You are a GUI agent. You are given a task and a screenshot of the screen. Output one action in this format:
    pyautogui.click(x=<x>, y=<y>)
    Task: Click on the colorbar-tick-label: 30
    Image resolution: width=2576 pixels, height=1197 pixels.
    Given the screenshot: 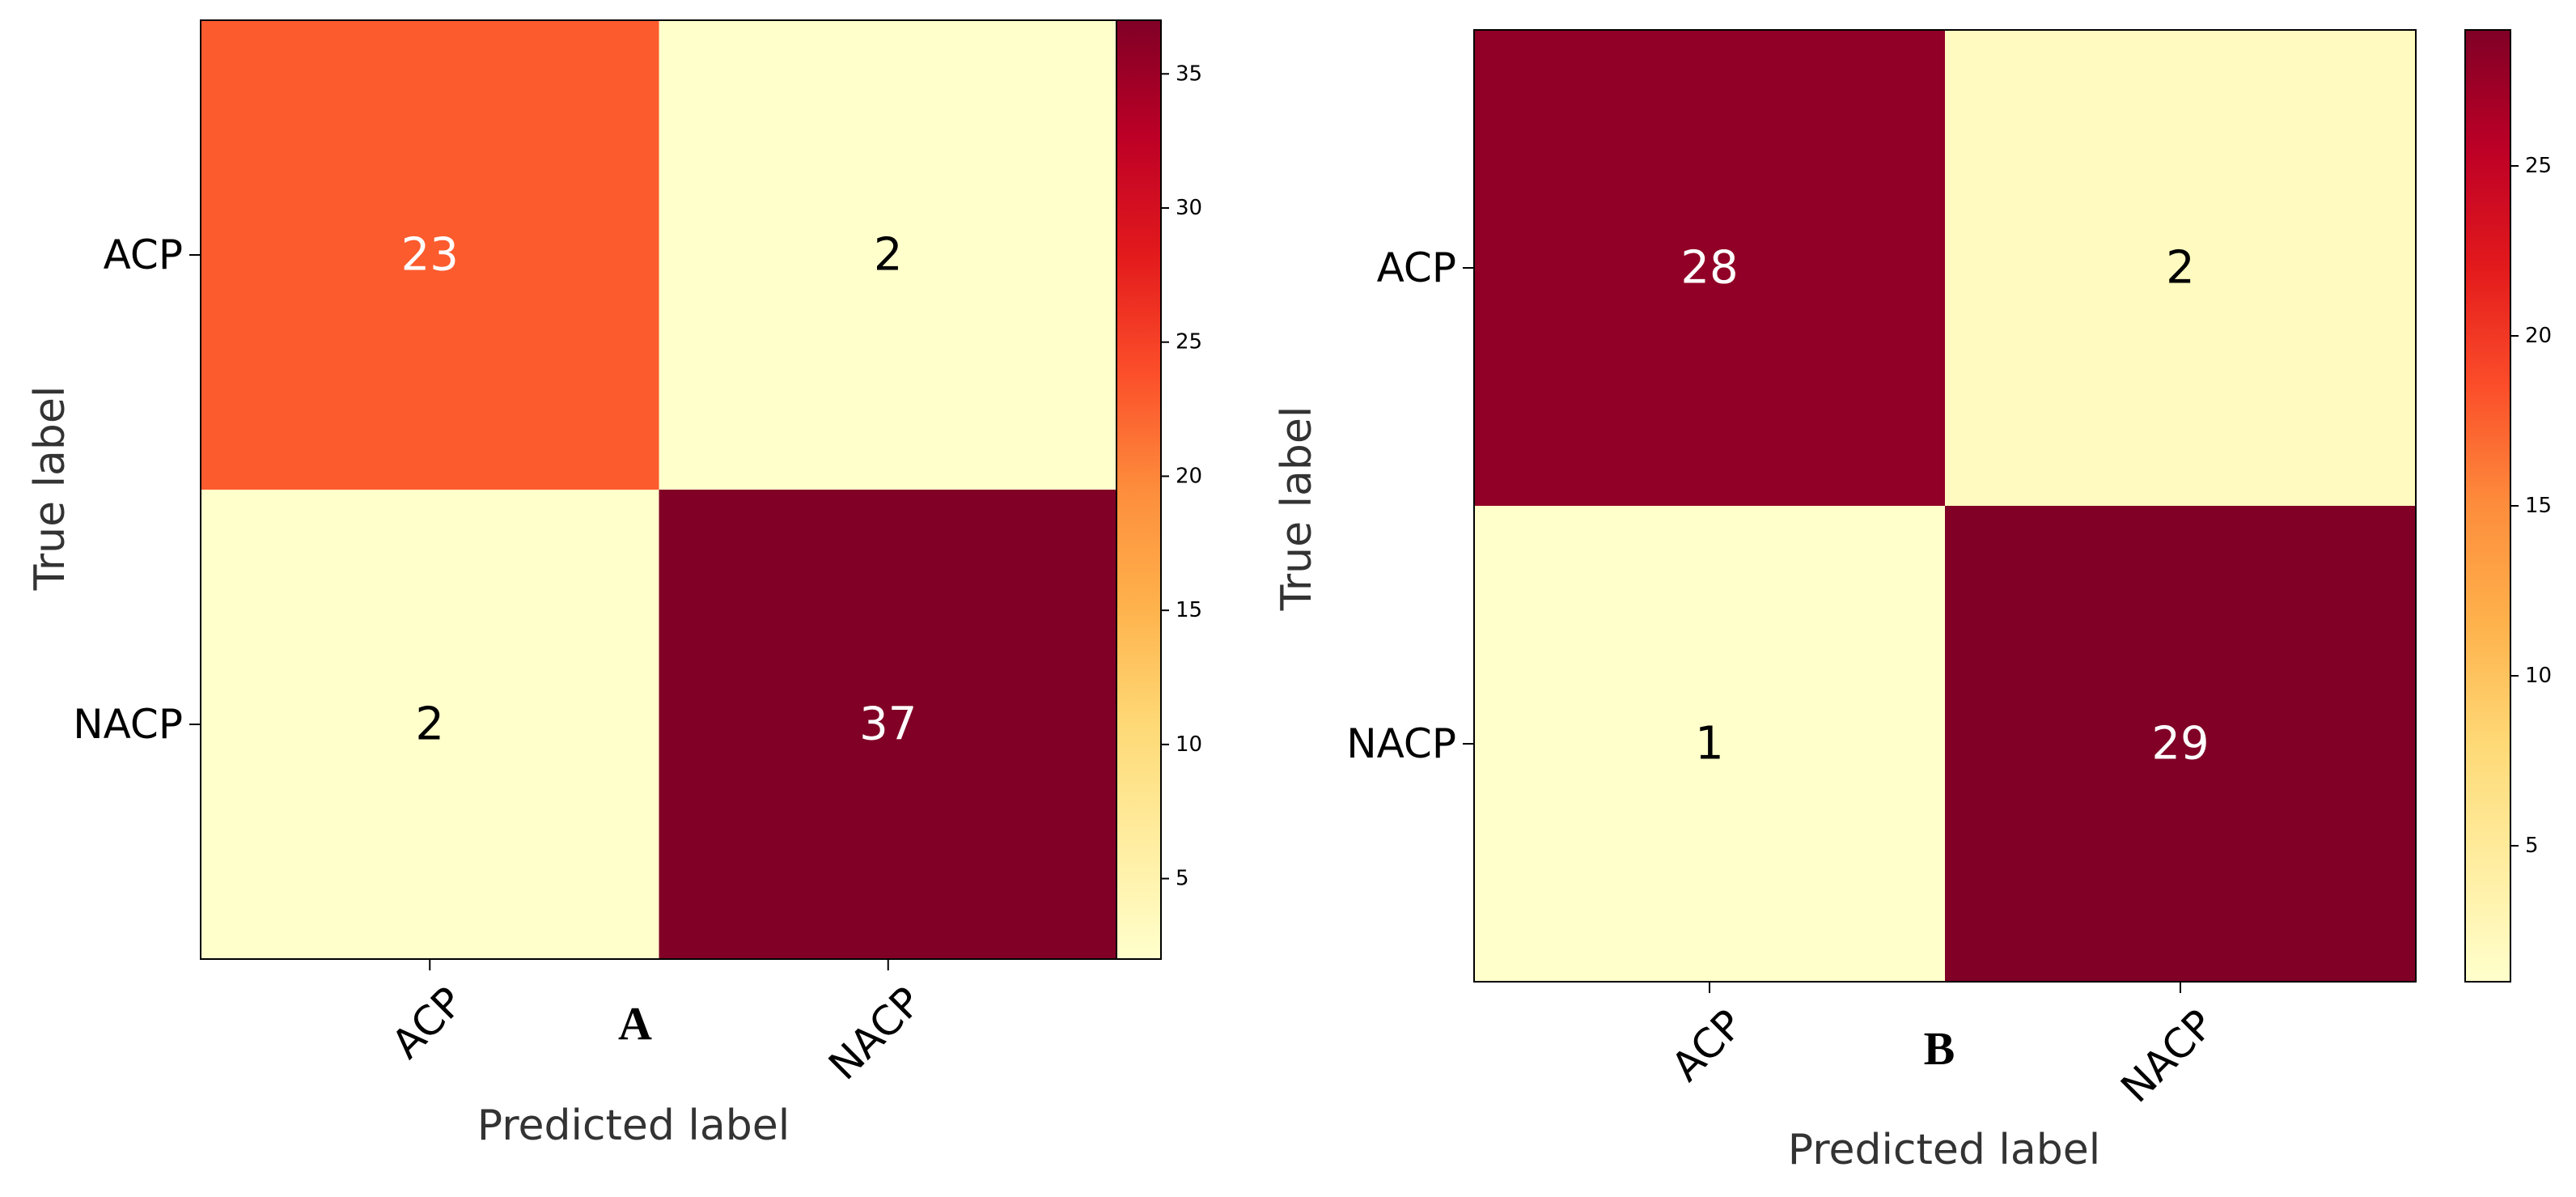 What is the action you would take?
    pyautogui.click(x=1189, y=208)
    